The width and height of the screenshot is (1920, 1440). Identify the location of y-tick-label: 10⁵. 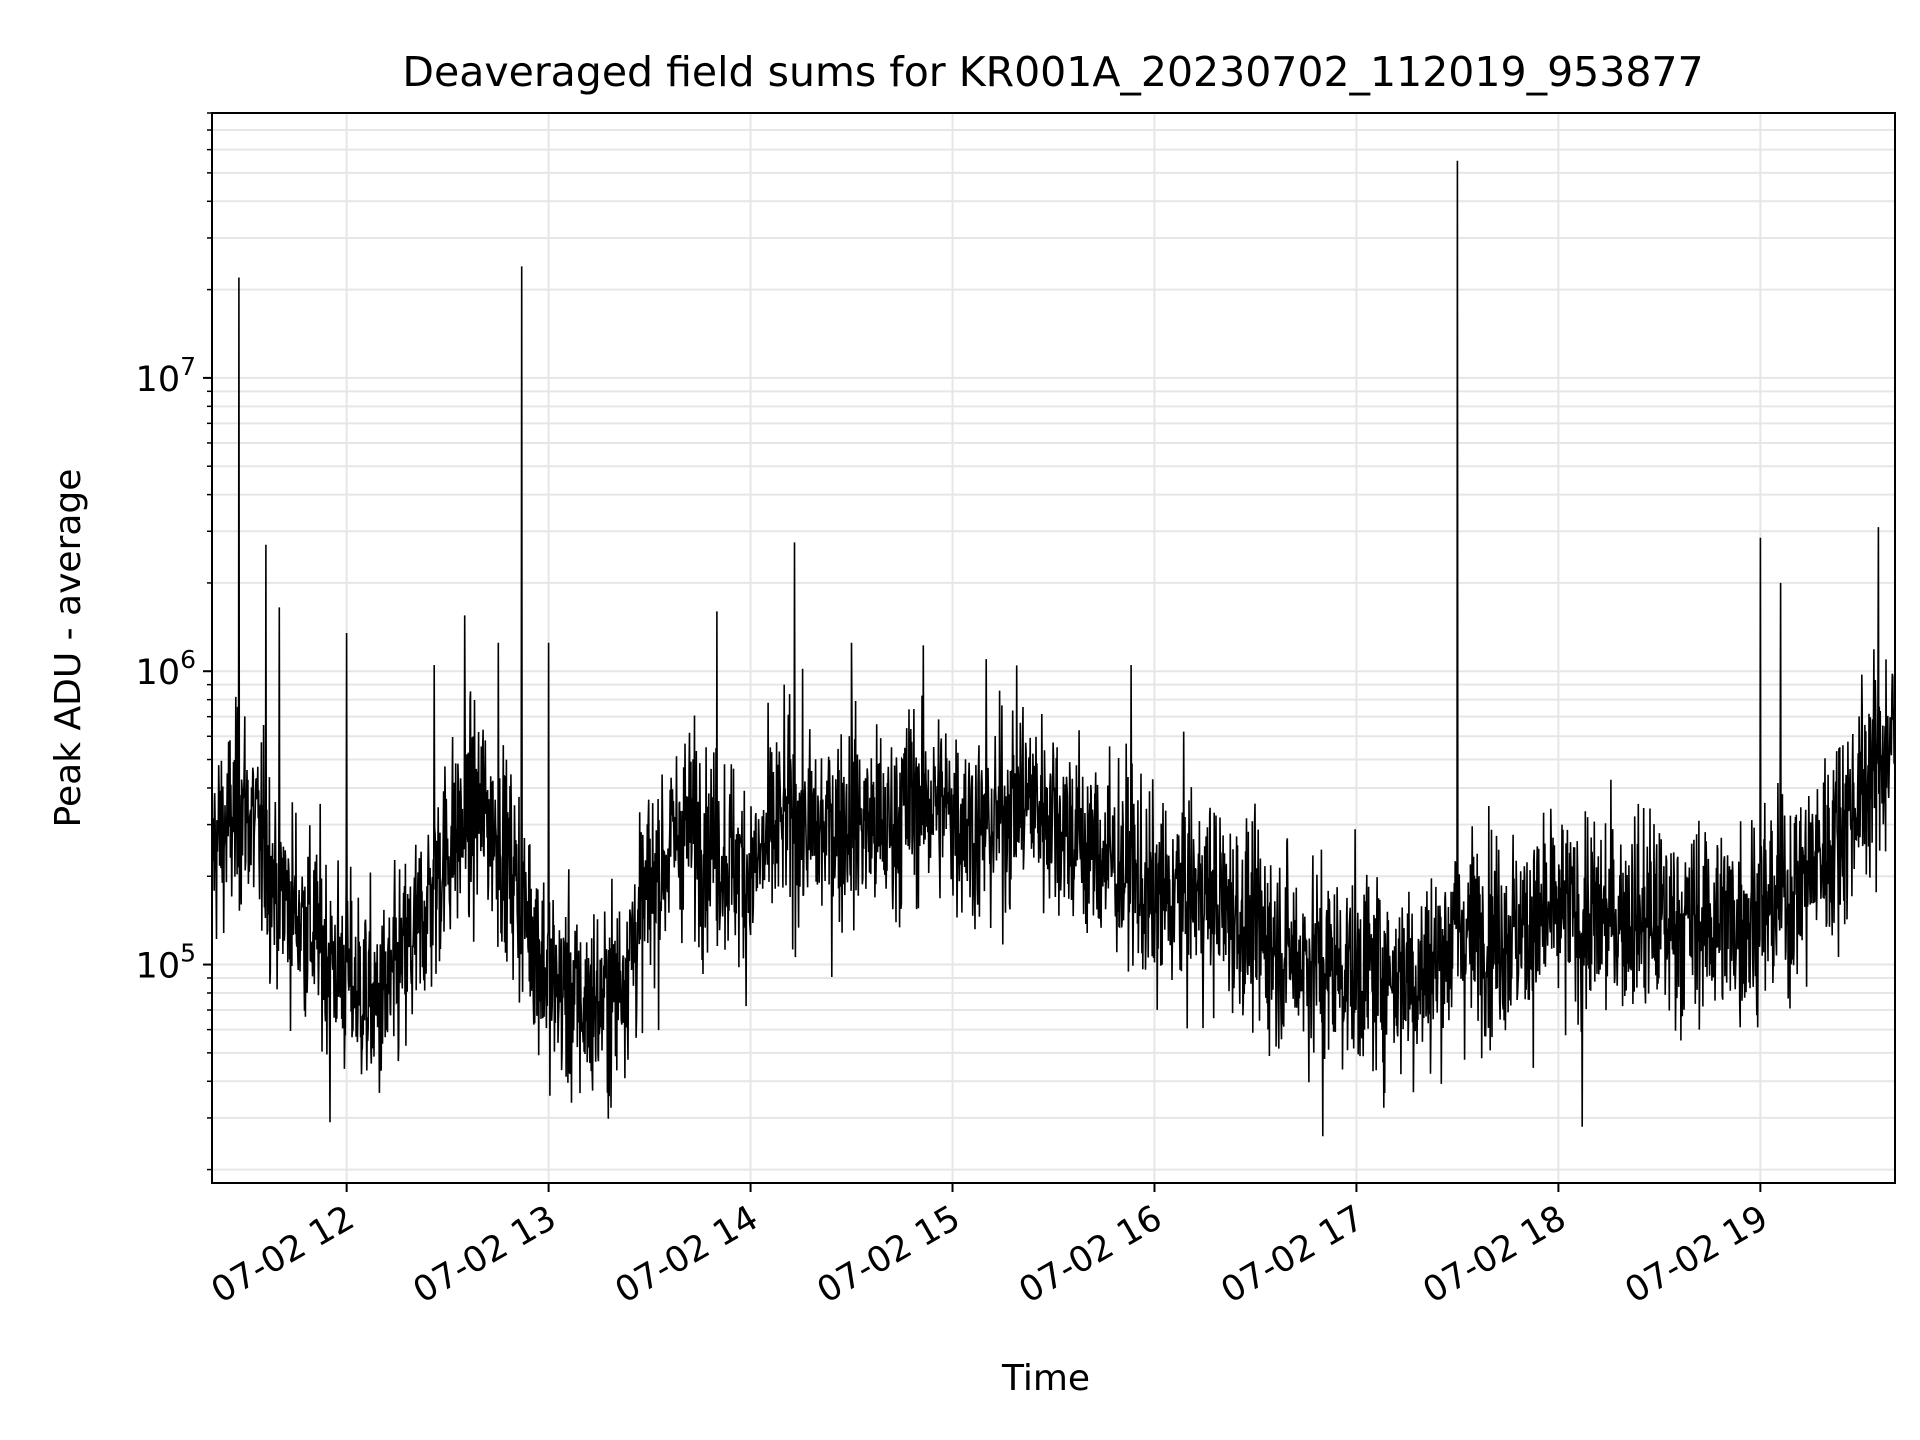
(166, 963).